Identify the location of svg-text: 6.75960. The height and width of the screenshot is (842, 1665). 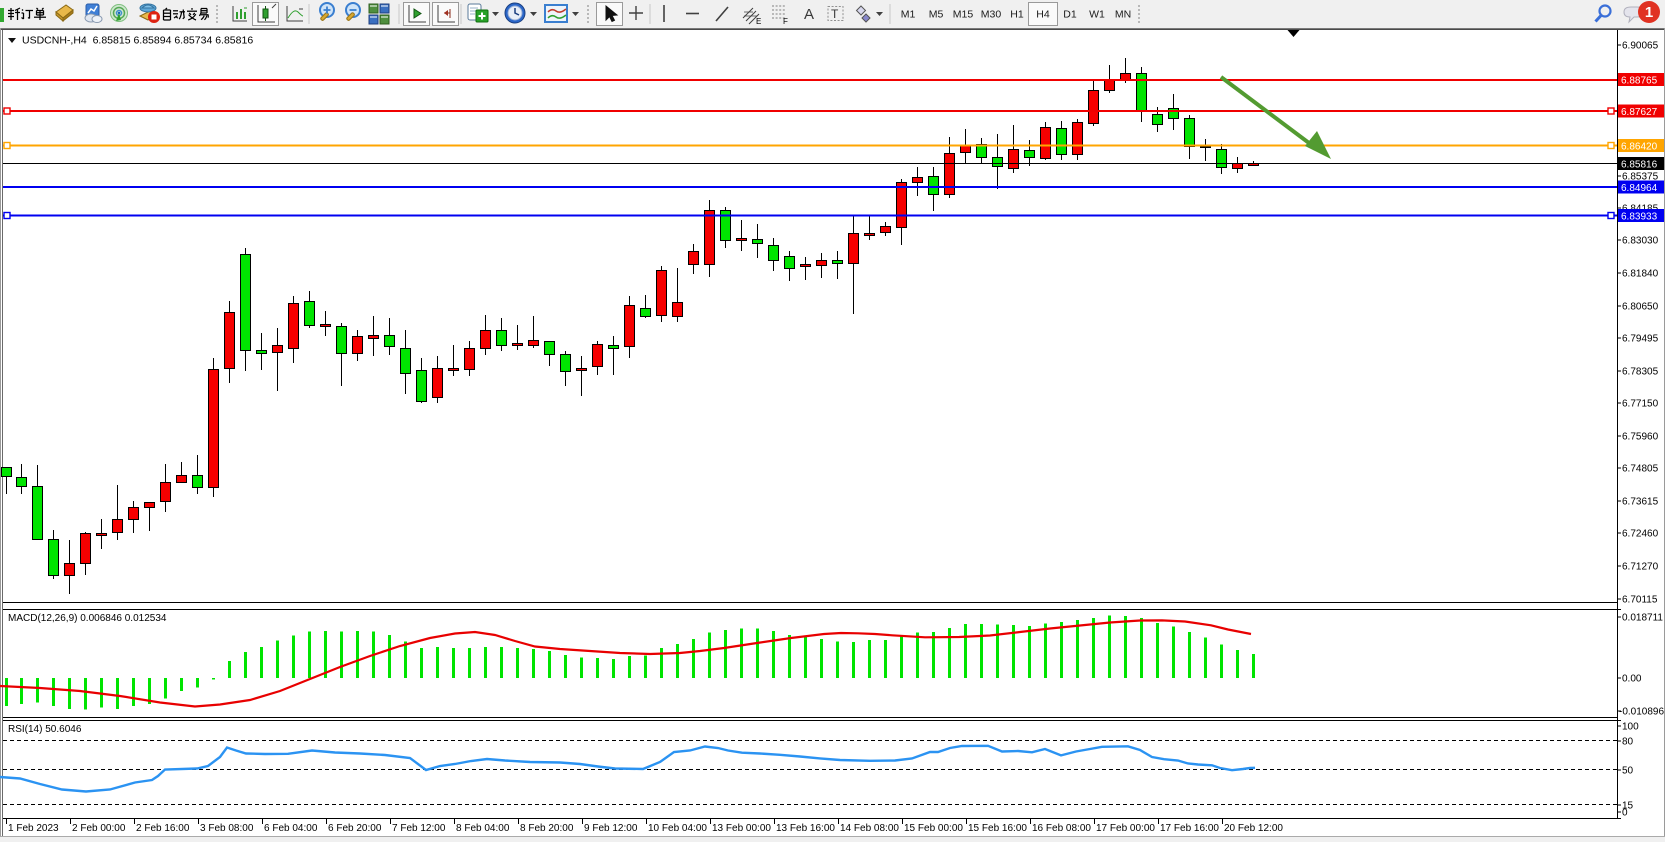
(1640, 437).